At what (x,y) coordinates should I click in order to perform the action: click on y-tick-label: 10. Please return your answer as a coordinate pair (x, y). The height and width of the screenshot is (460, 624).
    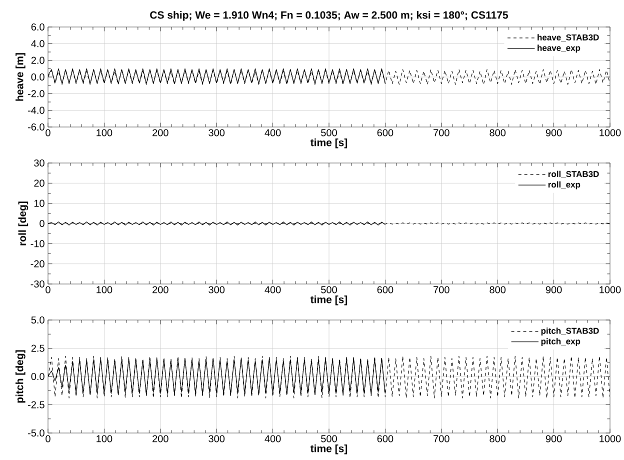
    Looking at the image, I should click on (39, 203).